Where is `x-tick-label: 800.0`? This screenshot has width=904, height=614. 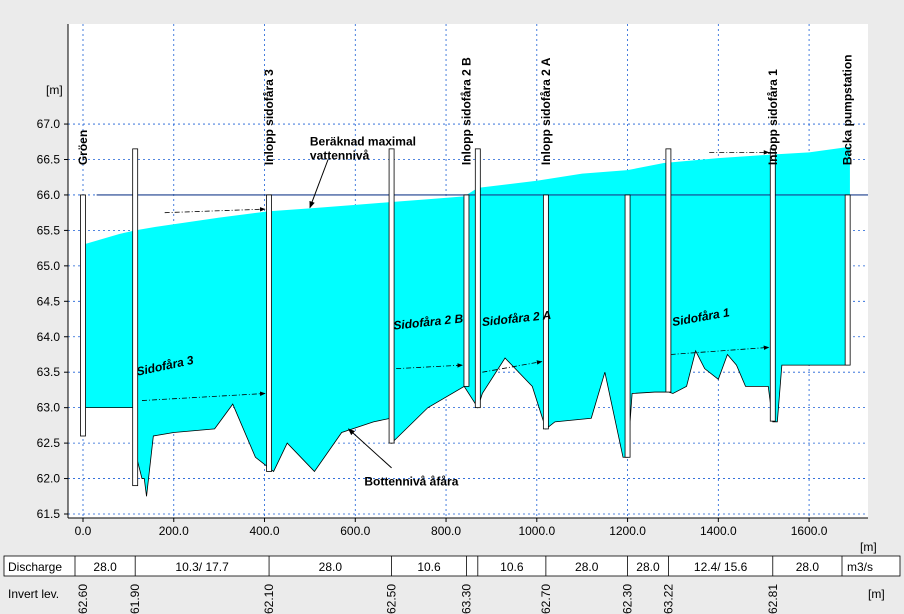 x-tick-label: 800.0 is located at coordinates (446, 531).